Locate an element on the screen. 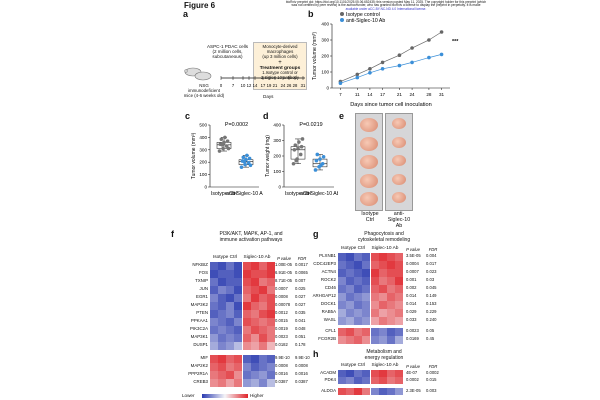 This screenshot has height=400, width=600. panel-g-group1: Isotype Ctrl is located at coordinates (353, 248).